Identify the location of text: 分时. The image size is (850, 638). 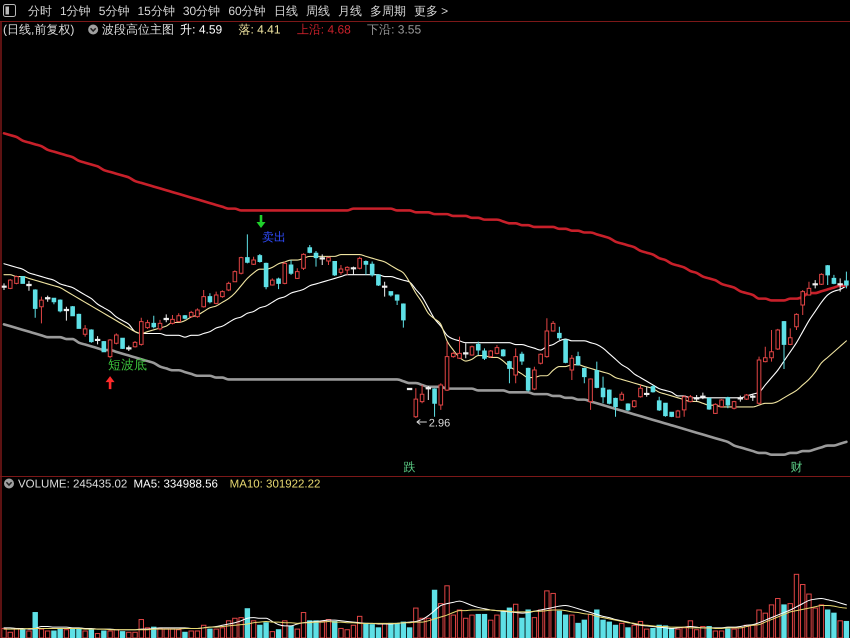
(40, 11).